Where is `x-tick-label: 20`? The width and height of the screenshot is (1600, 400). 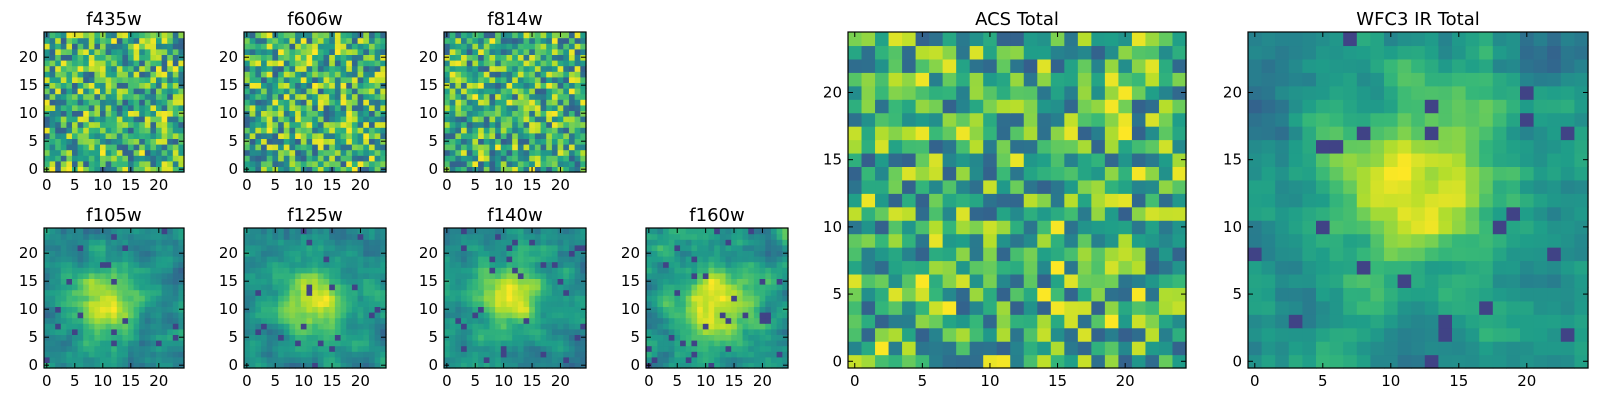
x-tick-label: 20 is located at coordinates (762, 381).